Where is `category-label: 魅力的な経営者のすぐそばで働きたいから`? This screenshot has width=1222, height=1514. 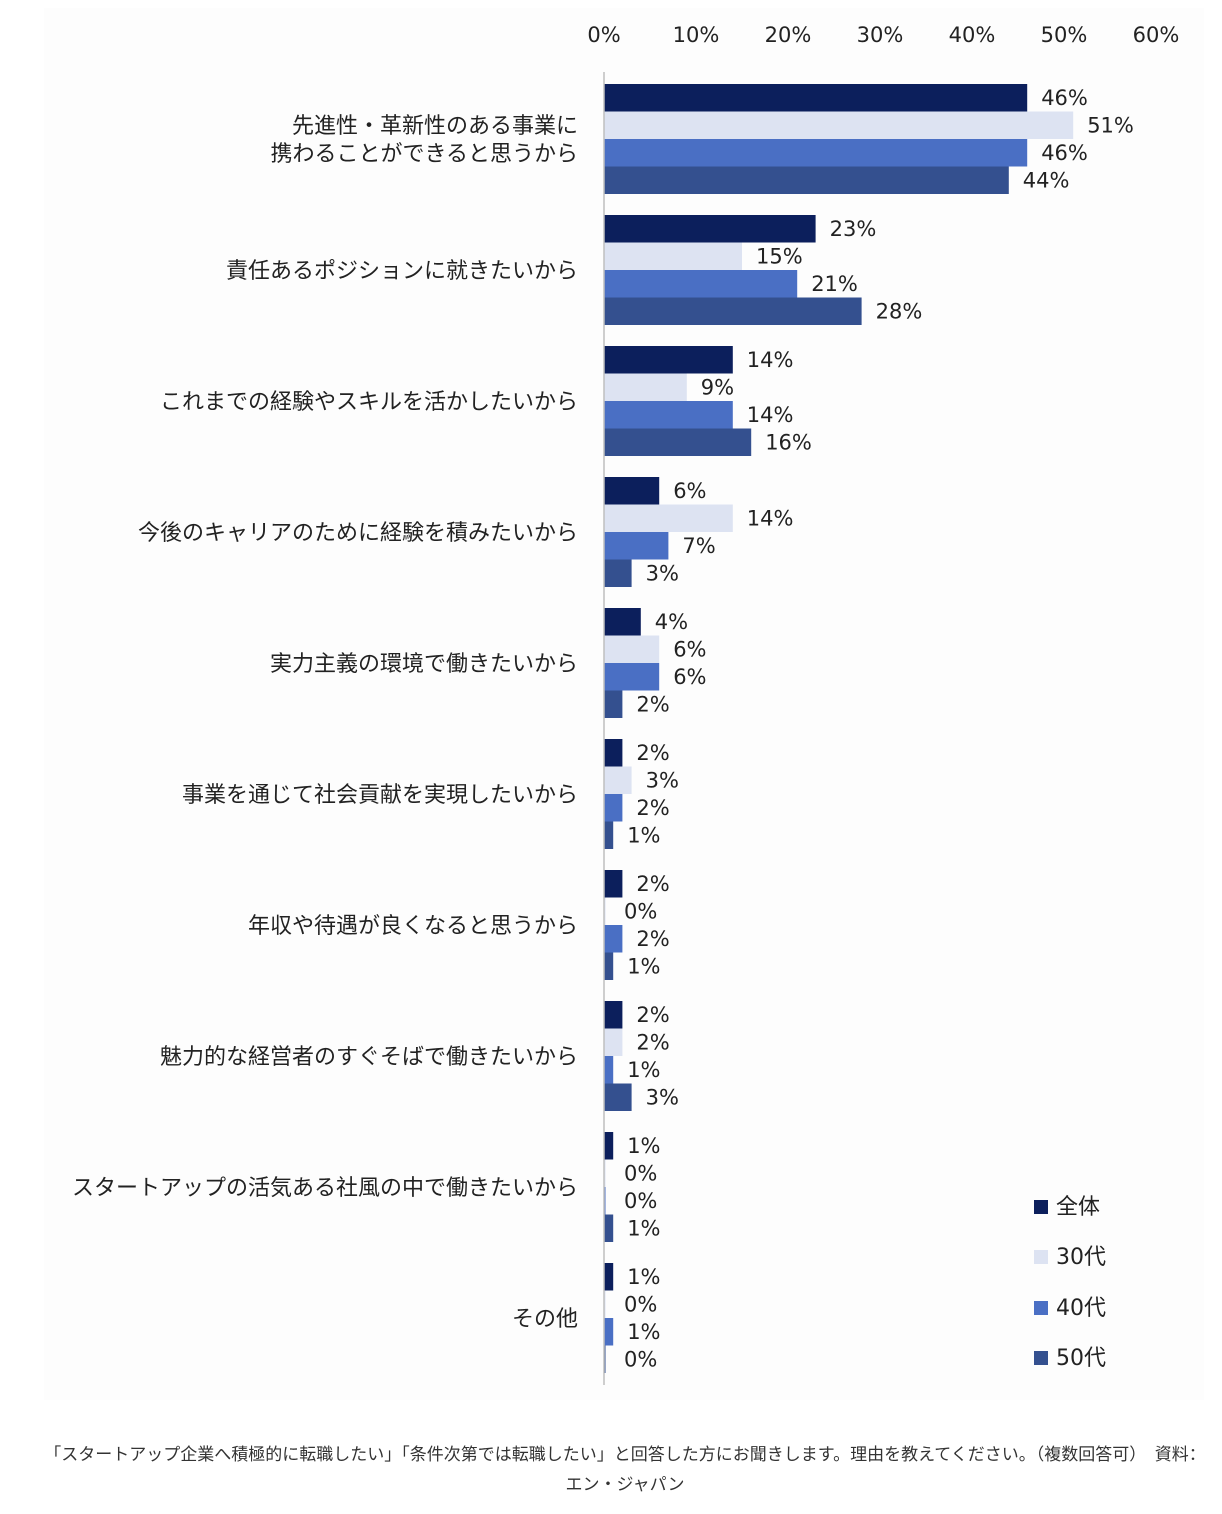
category-label: 魅力的な経営者のすぐそばで働きたいから is located at coordinates (369, 1057).